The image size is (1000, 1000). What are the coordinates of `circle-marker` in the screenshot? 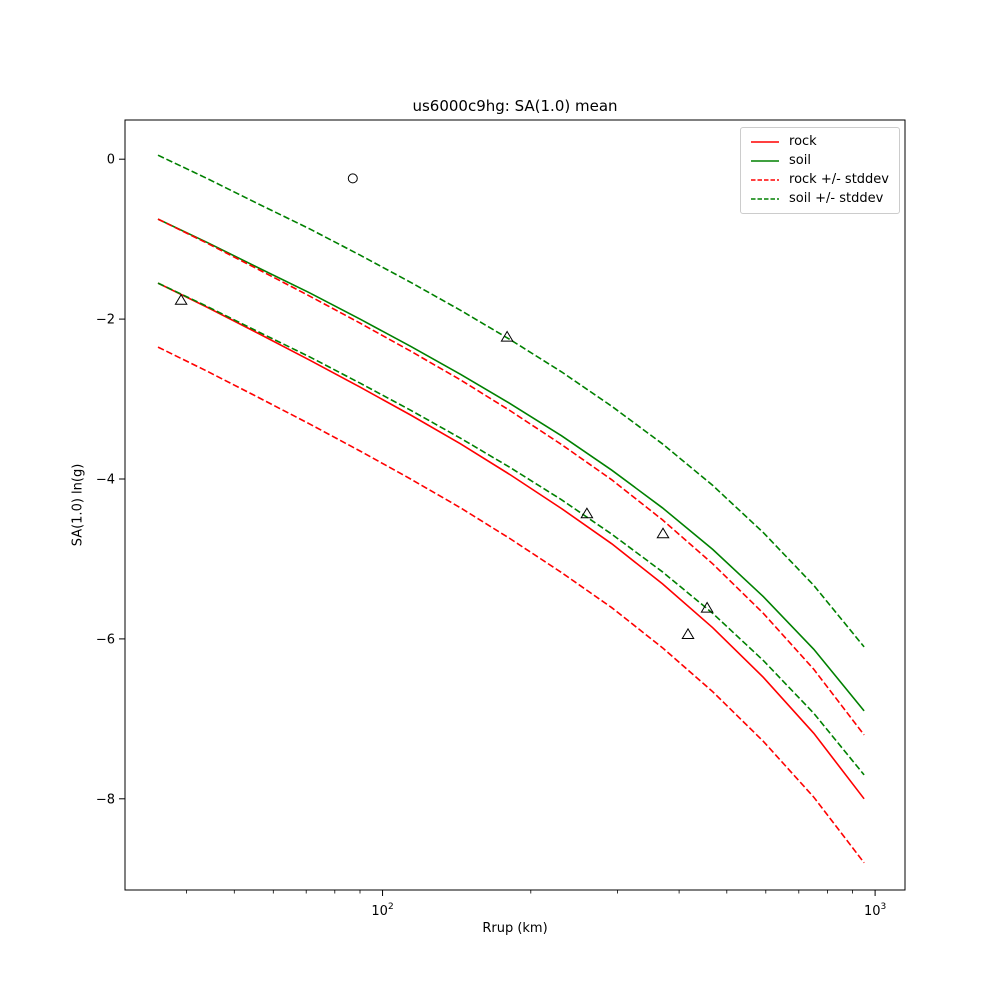 It's located at (352, 178).